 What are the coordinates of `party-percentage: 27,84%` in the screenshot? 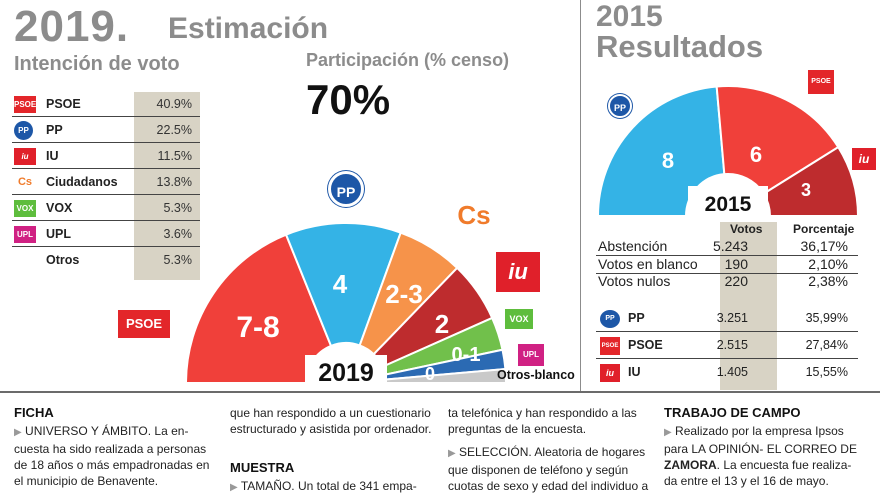 It's located at (826, 345).